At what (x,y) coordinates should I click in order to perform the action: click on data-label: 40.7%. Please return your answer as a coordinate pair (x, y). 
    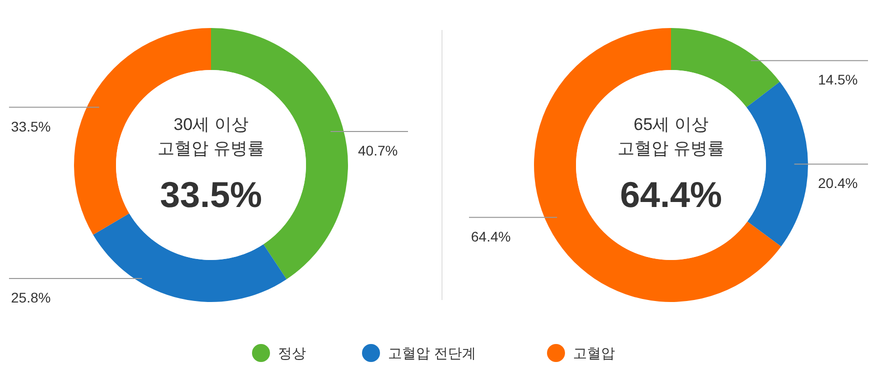
    Looking at the image, I should click on (378, 150).